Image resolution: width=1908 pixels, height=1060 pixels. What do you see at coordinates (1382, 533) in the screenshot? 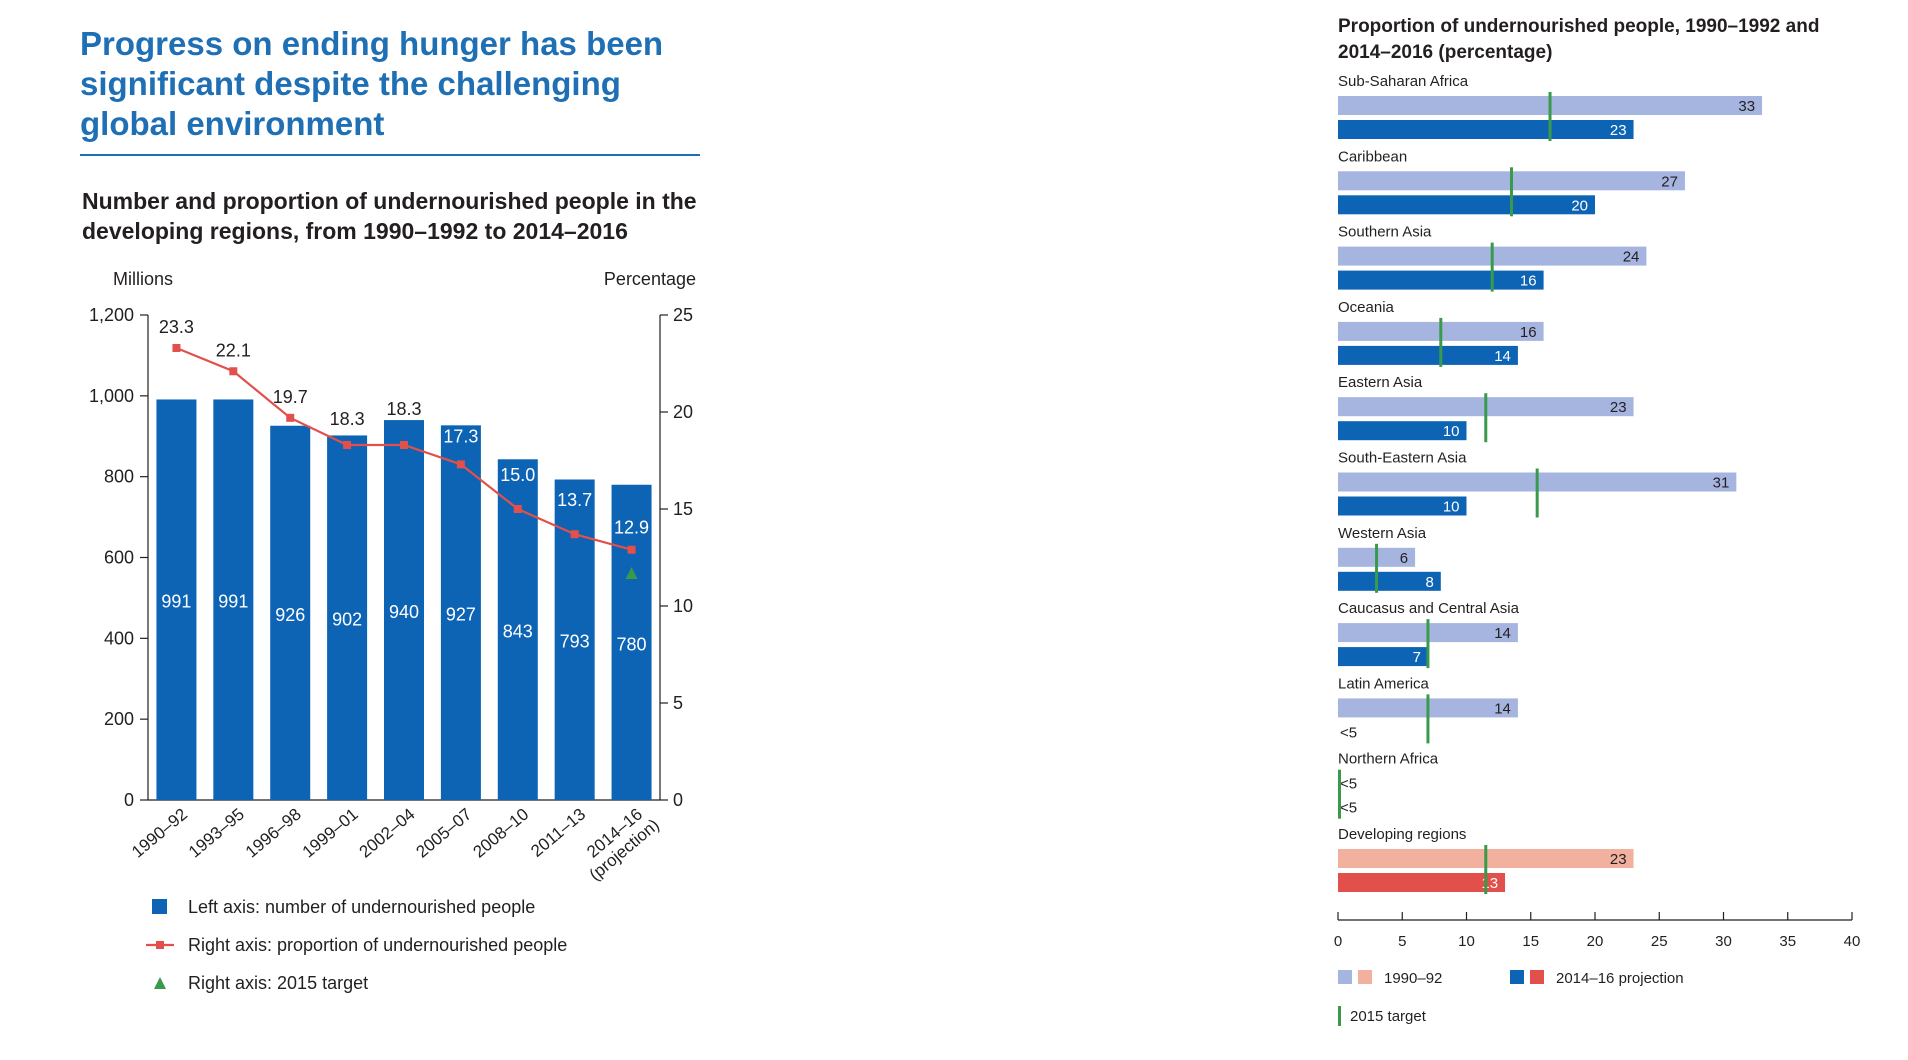
I see `region-name: Western Asia` at bounding box center [1382, 533].